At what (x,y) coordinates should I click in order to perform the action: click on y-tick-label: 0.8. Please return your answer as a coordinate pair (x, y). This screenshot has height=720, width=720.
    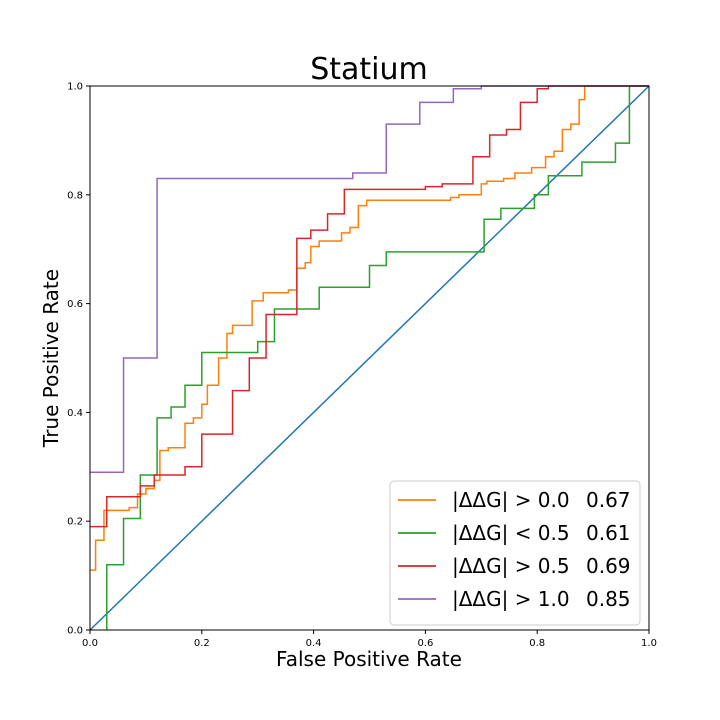
    Looking at the image, I should click on (75, 195).